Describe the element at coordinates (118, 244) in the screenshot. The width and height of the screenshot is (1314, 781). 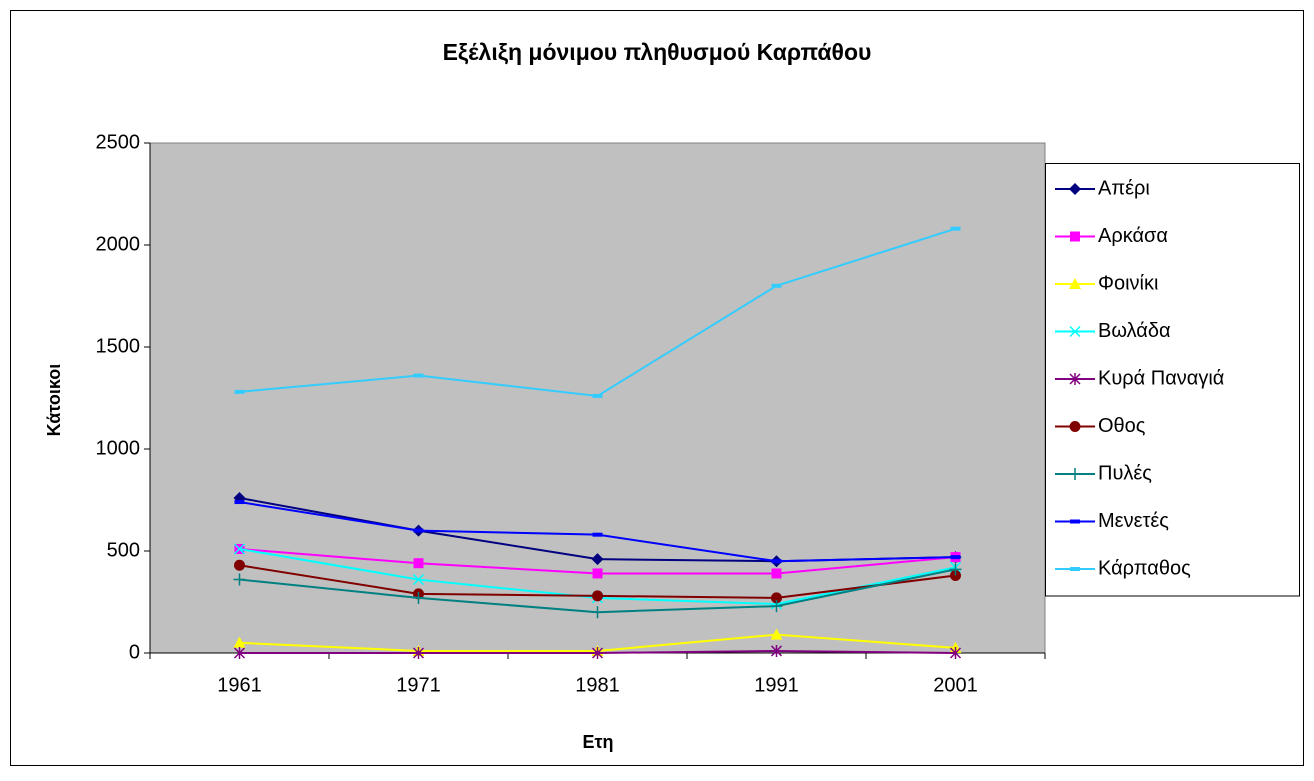
I see `y-tick-label: 2000` at that location.